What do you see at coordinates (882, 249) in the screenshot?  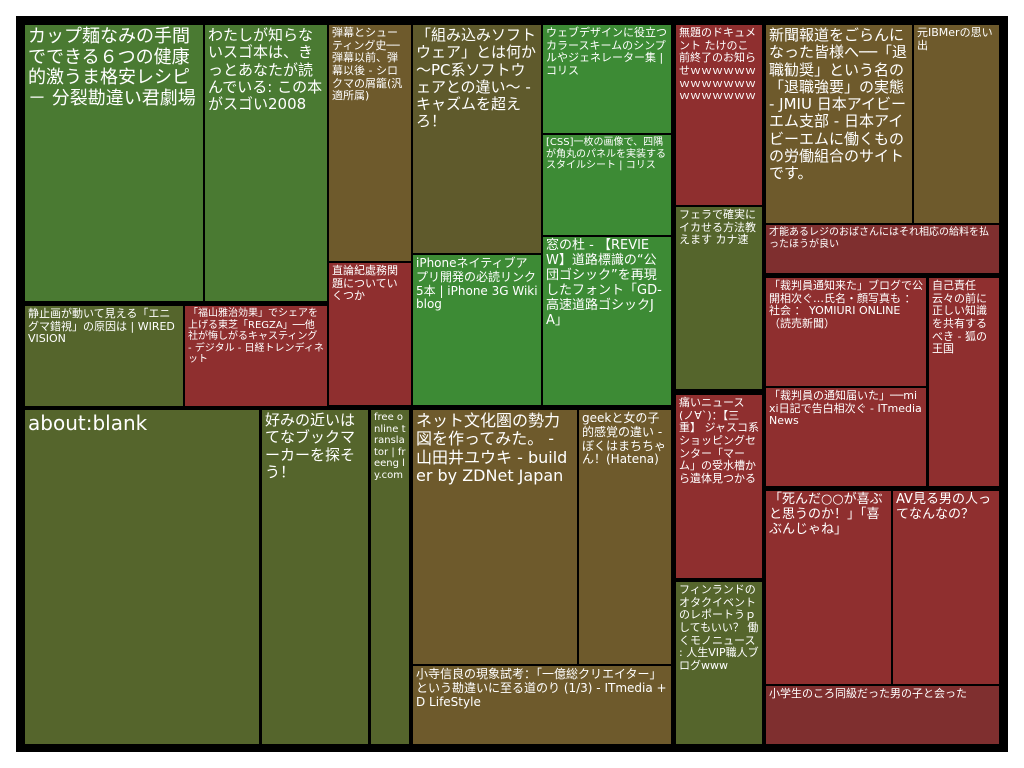 I see `tile-reji: 才能あるレジのおばさんにはそれ相応の給料を払ったほうが良い` at bounding box center [882, 249].